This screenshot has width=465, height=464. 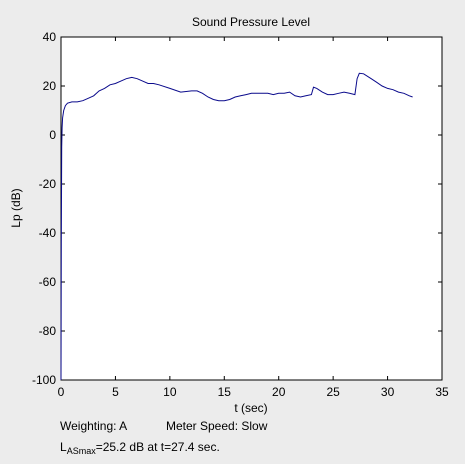 I want to click on chart-title: Sound Pressure Level, so click(x=251, y=22).